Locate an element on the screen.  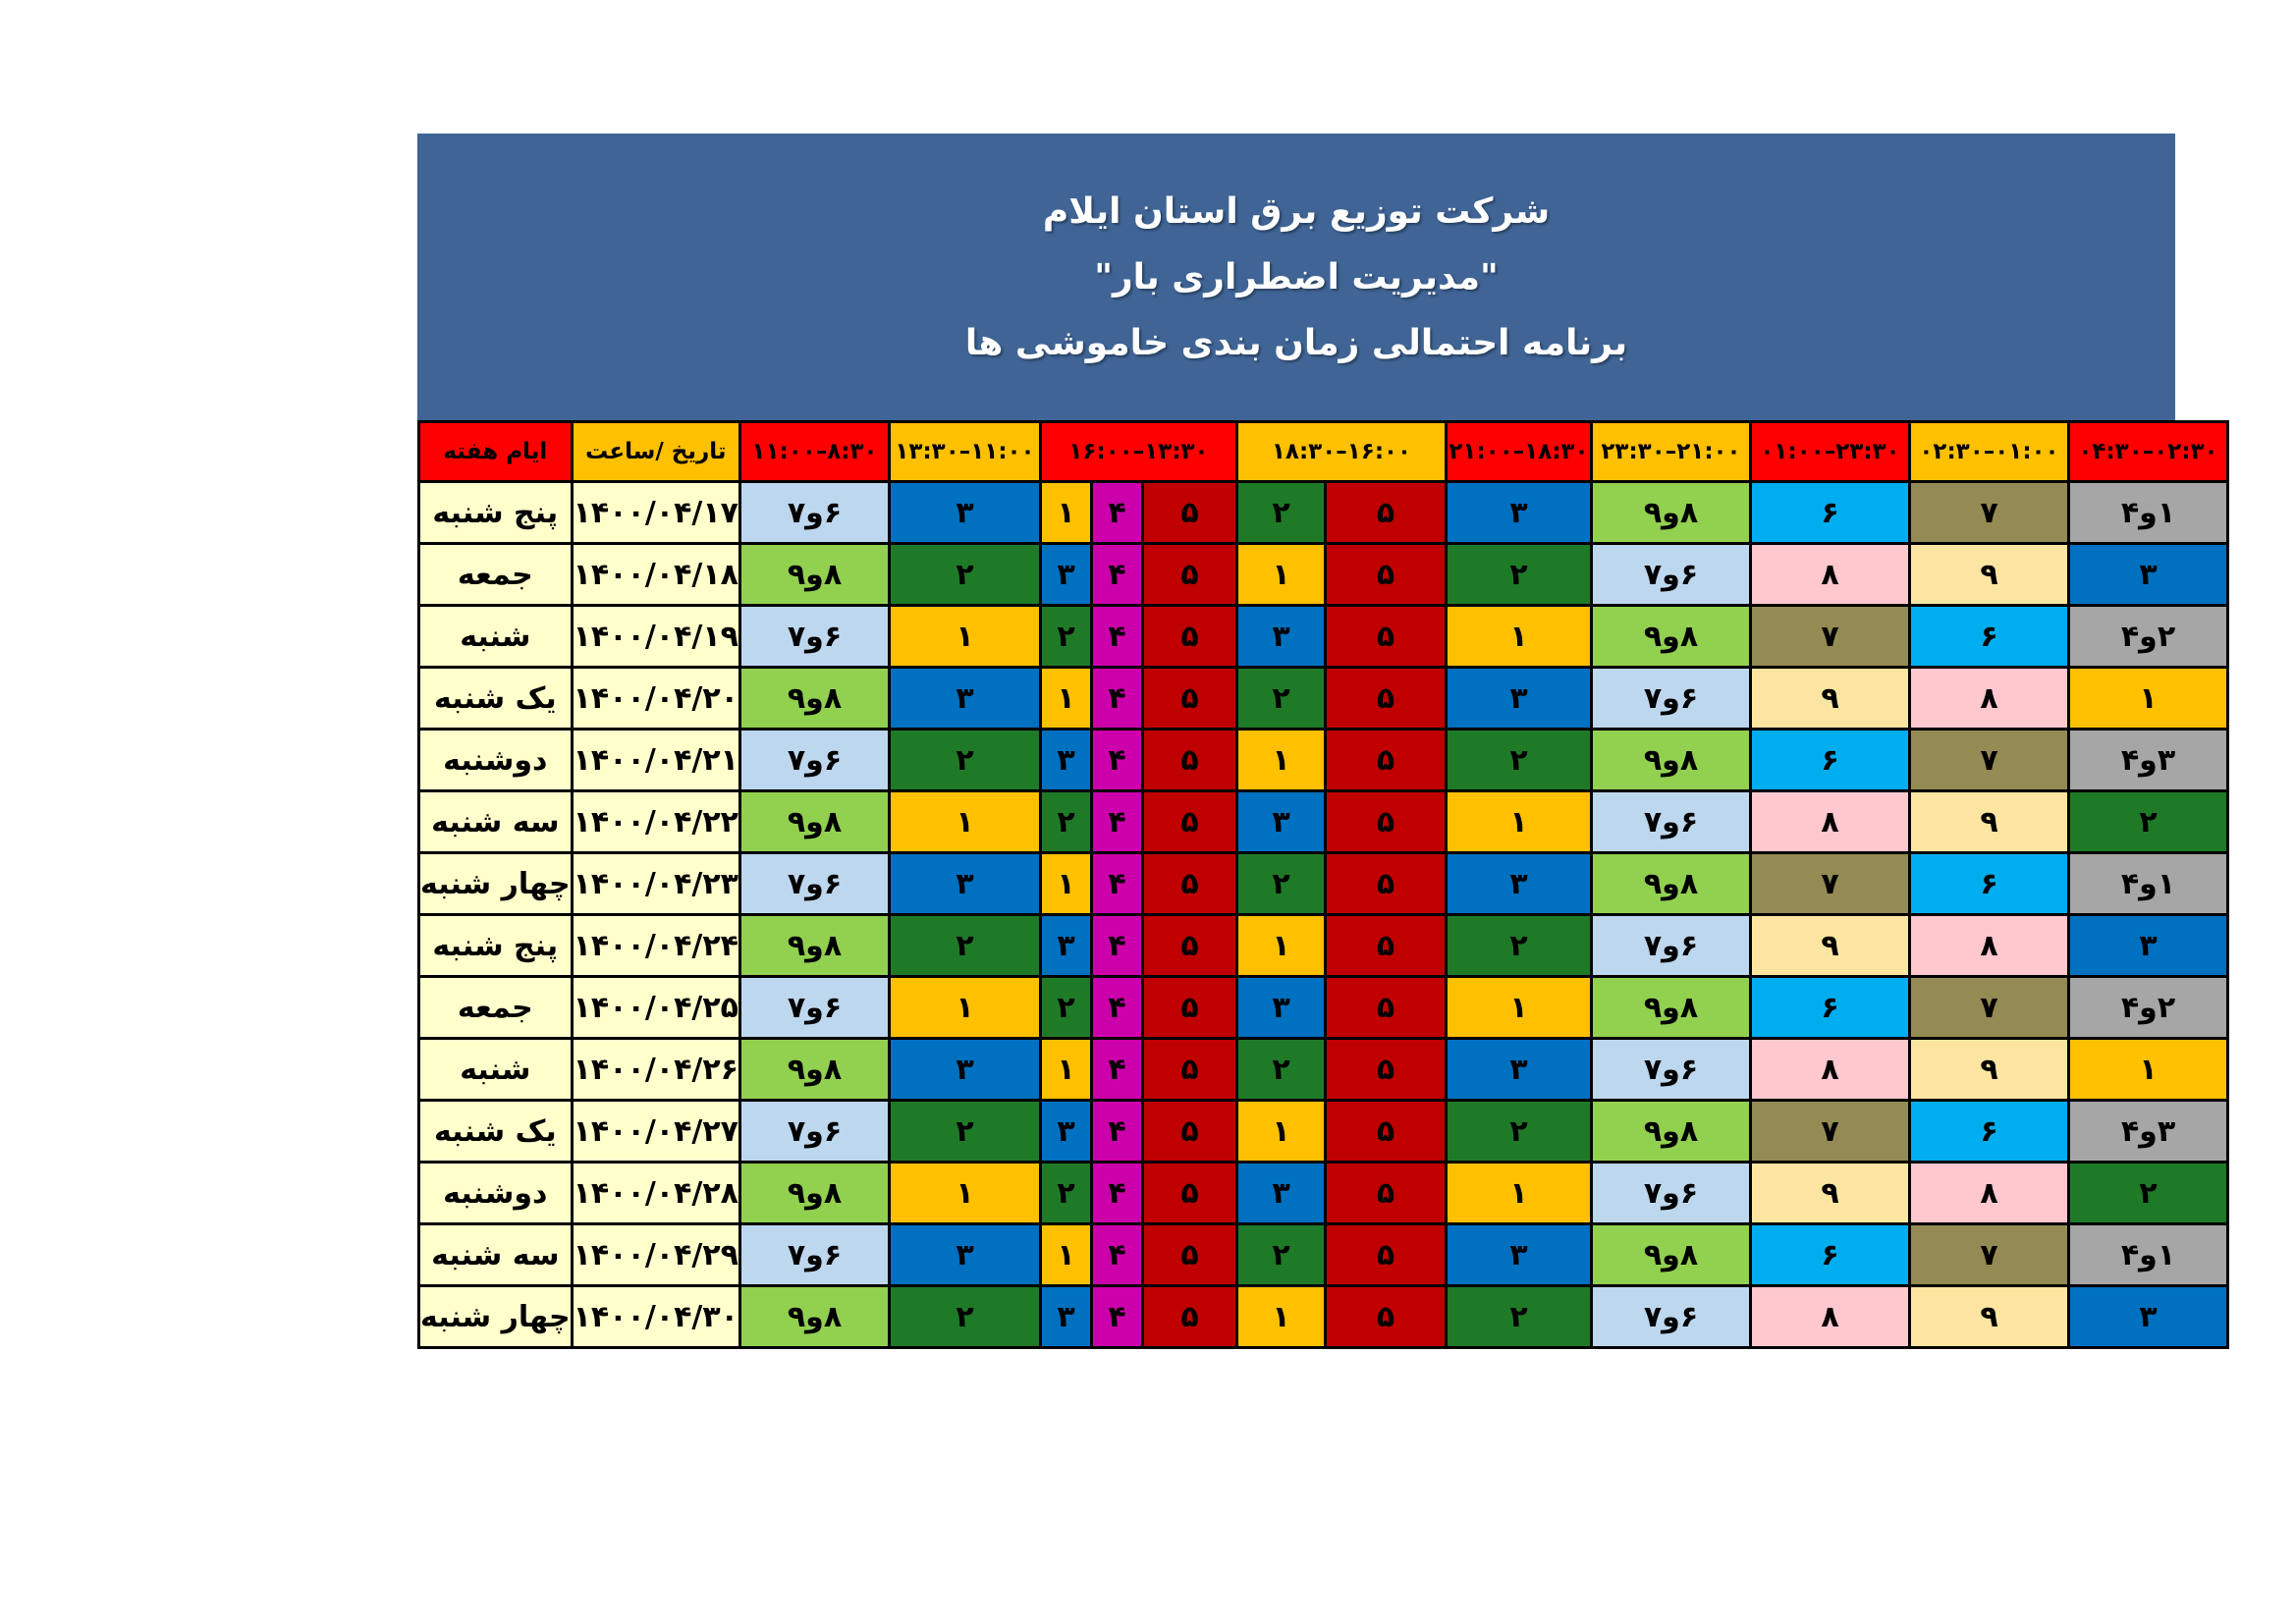
table-row: ۲ ۹ ۸ ۶و۷ ۱ ۵ ۳ ۵ ۴ ۲ ۱ ۸و۹ ۱۴۰۰/۰۴/۲۲ سه شنبه is located at coordinates (1323, 821).